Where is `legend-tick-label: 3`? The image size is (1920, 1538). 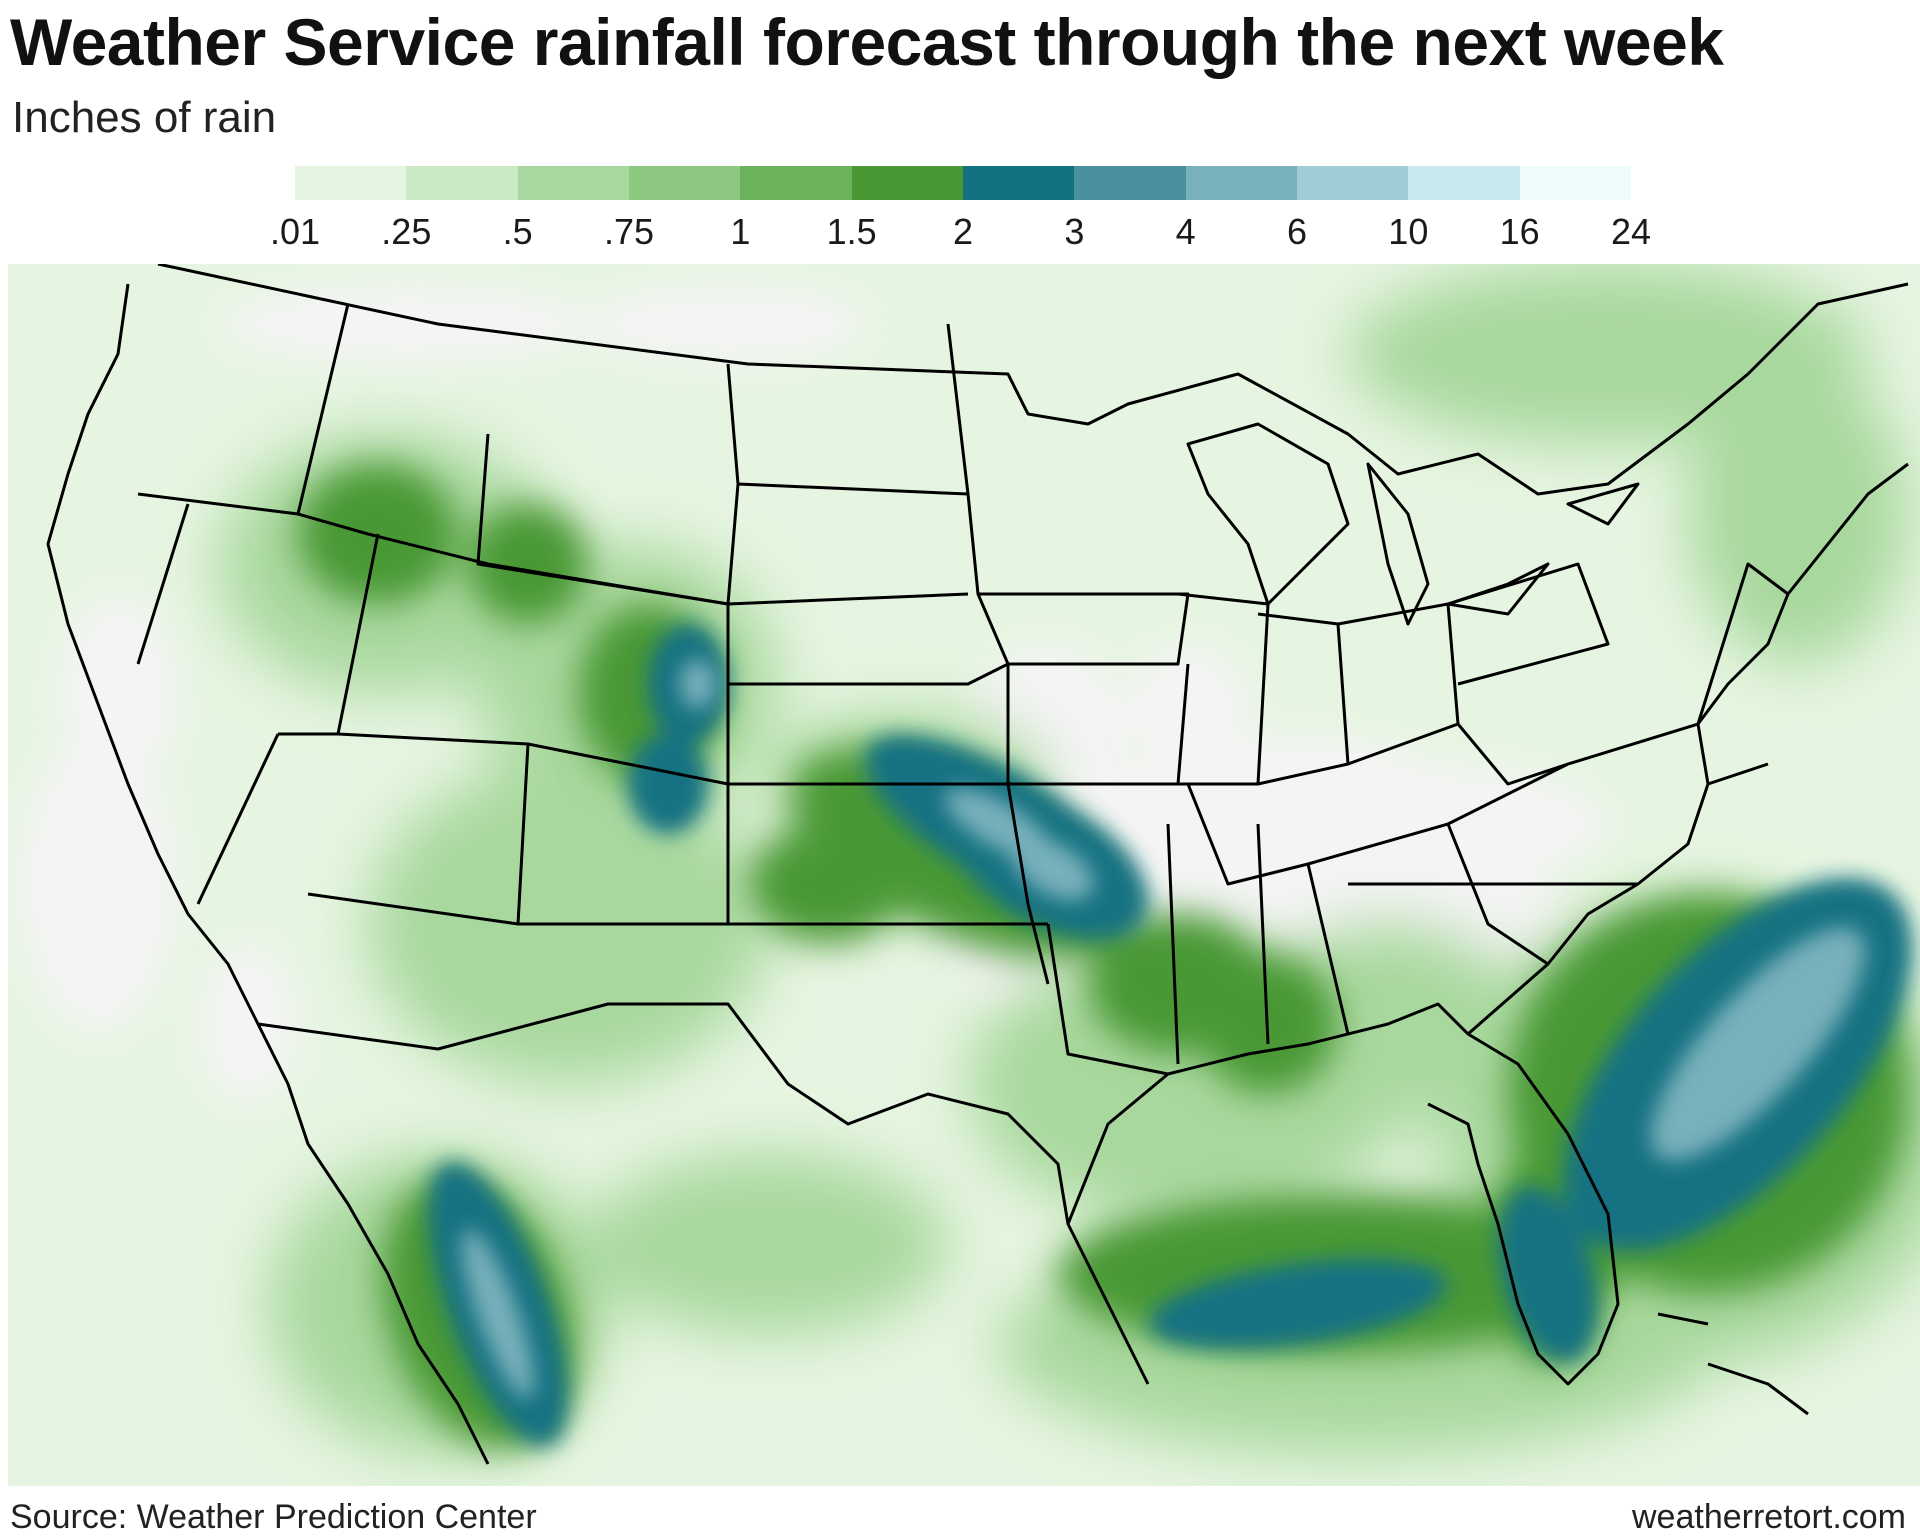 legend-tick-label: 3 is located at coordinates (1074, 231).